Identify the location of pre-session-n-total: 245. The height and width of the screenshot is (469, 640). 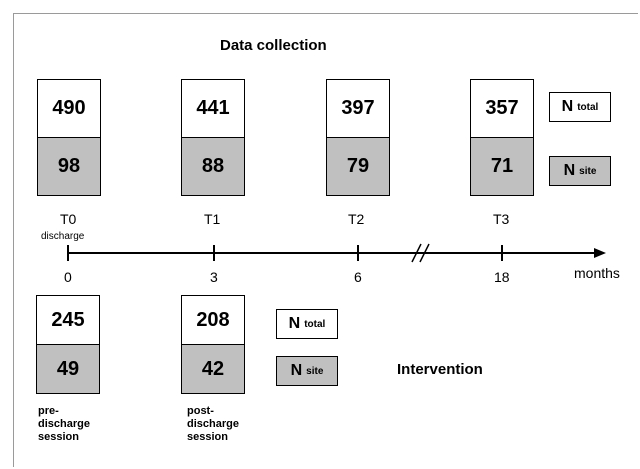
(68, 320).